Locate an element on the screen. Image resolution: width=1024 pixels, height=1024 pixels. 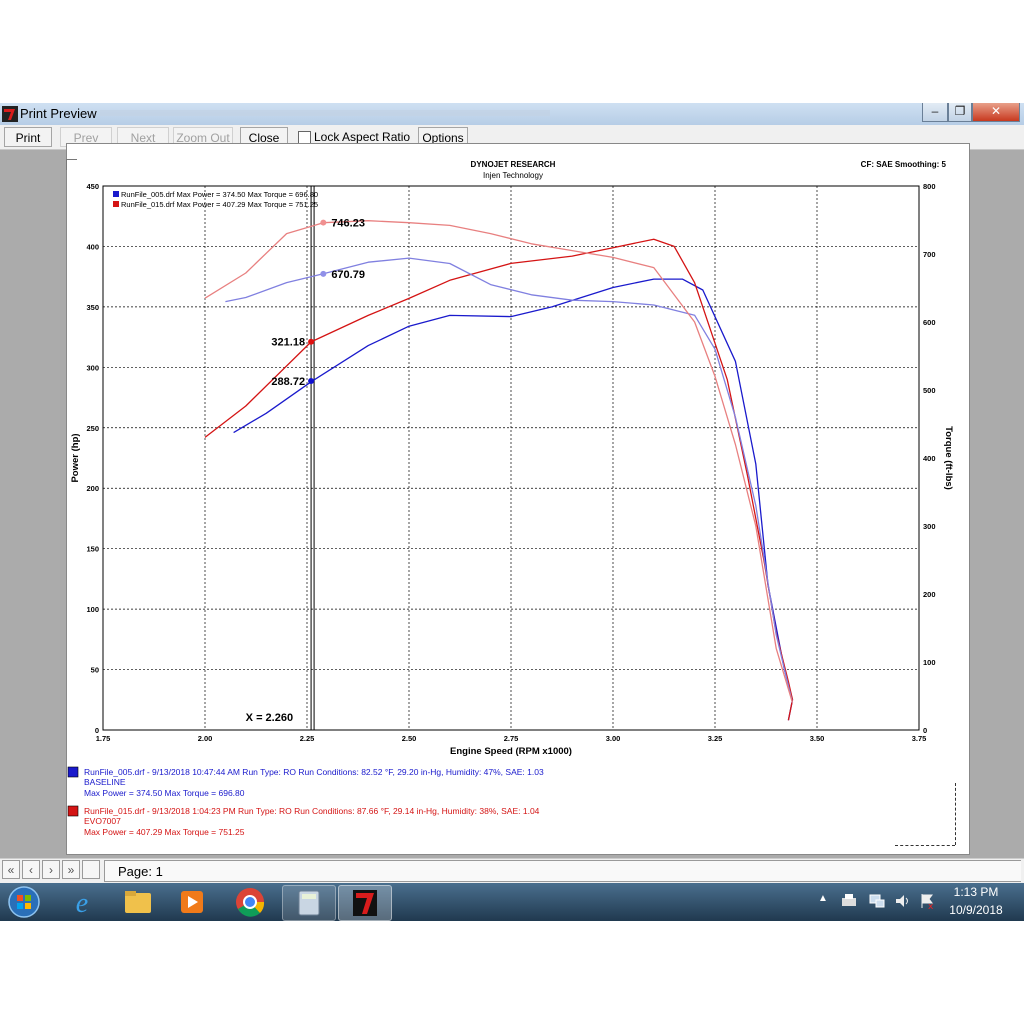
run-info-name: BASELINE is located at coordinates (105, 782).